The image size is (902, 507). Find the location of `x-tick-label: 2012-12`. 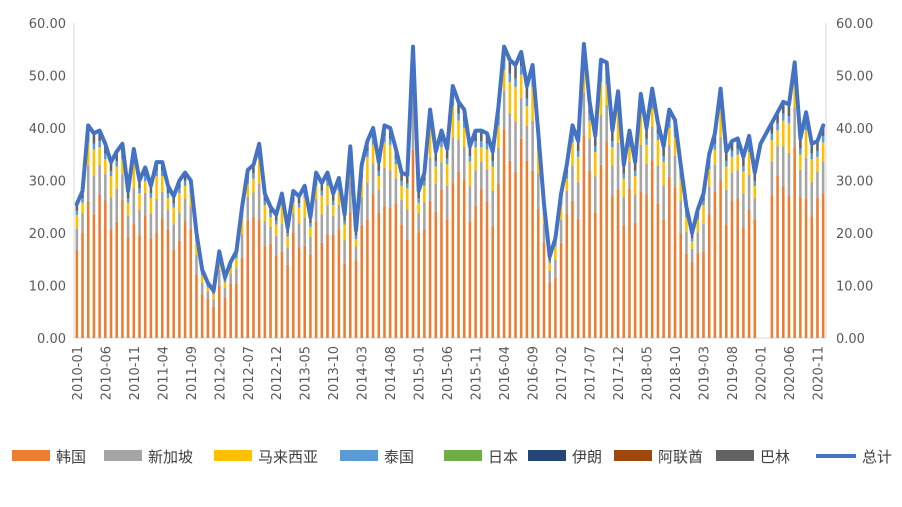

x-tick-label: 2012-12 is located at coordinates (277, 373).